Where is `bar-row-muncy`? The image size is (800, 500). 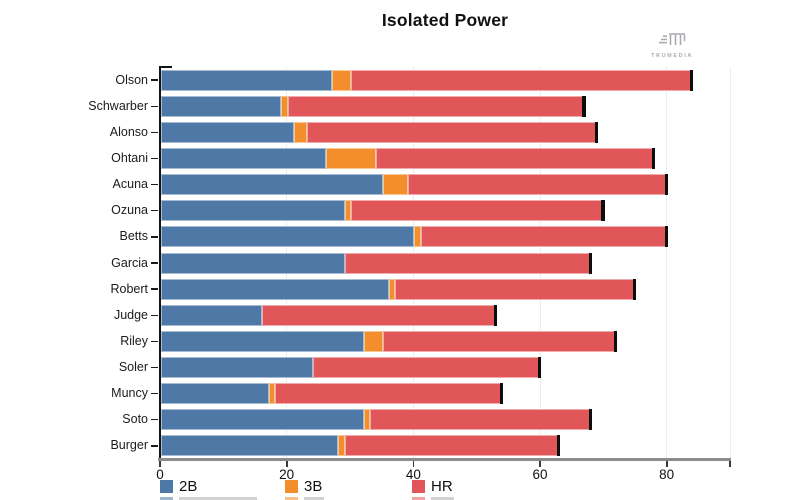
bar-row-muncy is located at coordinates (332, 394).